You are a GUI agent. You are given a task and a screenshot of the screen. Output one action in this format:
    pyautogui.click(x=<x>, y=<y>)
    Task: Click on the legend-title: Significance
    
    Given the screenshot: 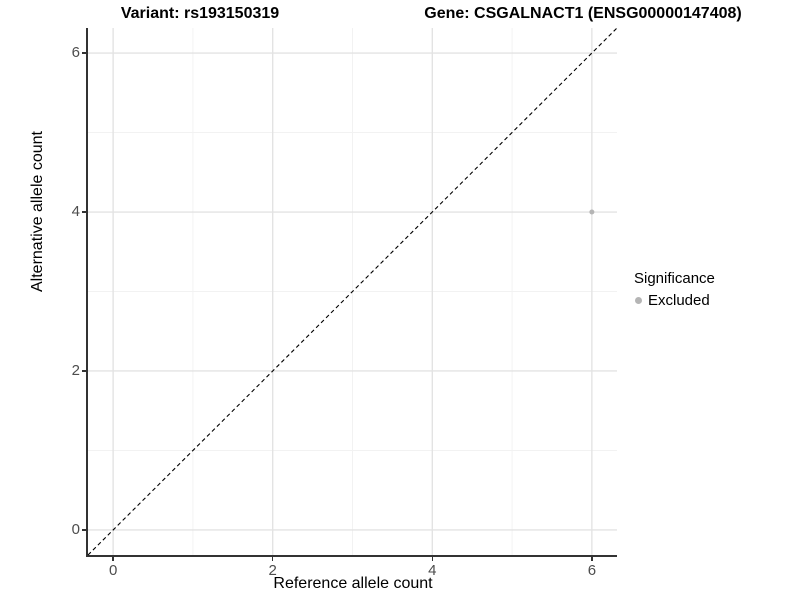 What is the action you would take?
    pyautogui.click(x=674, y=278)
    